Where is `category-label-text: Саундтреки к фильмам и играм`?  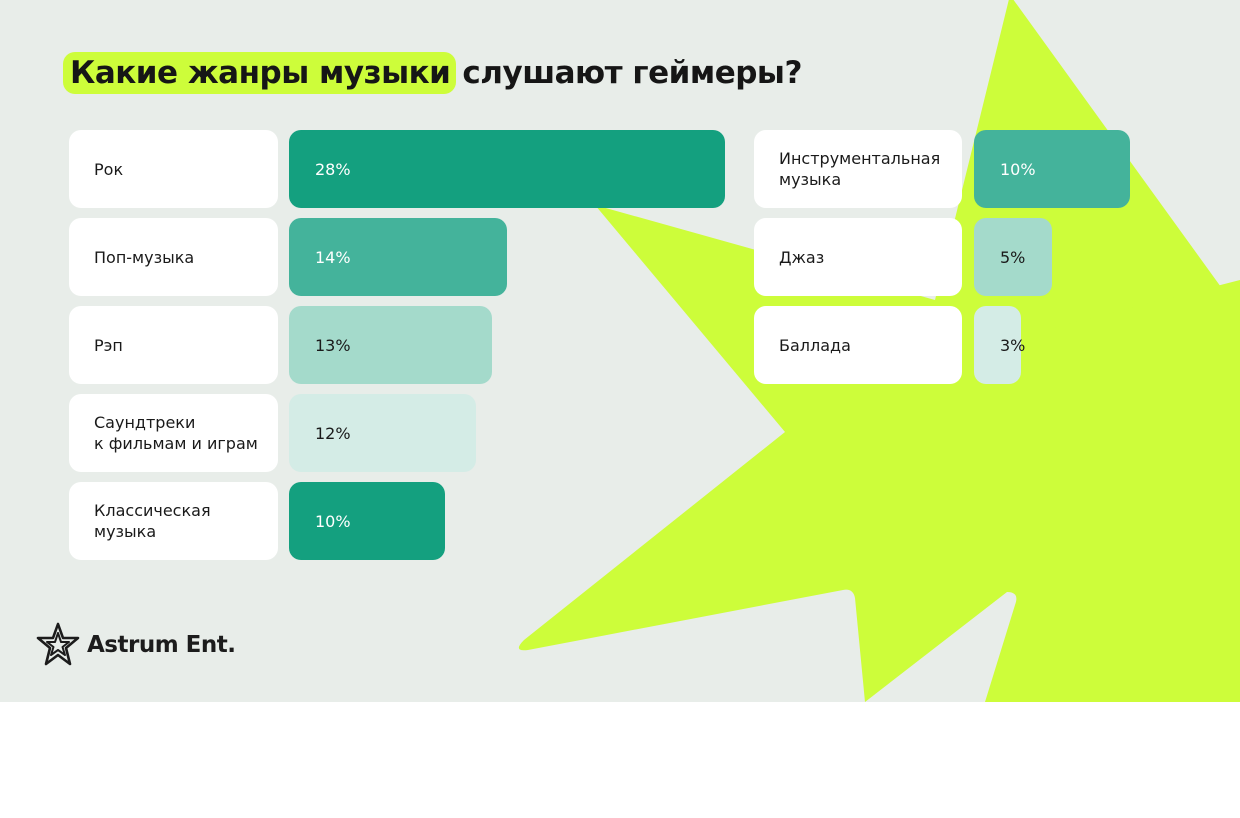 category-label-text: Саундтреки к фильмам и играм is located at coordinates (176, 433).